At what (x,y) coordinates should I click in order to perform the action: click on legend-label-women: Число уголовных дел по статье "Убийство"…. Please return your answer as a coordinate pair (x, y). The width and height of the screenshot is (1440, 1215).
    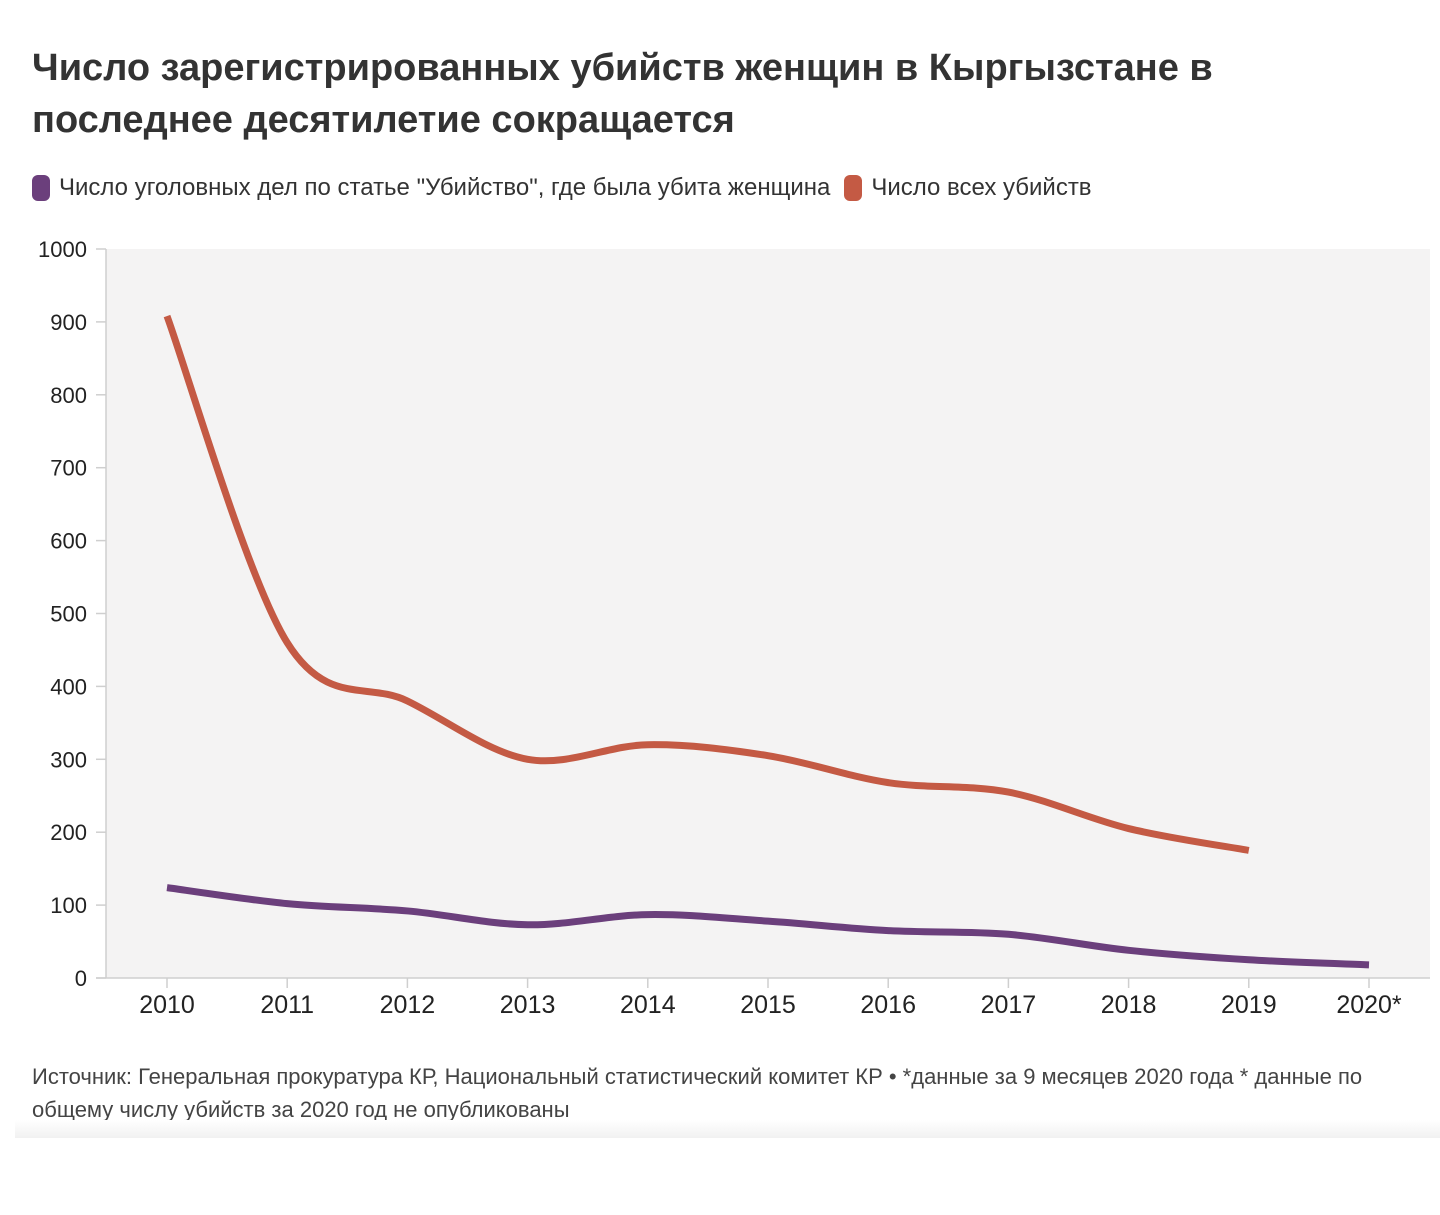
    Looking at the image, I should click on (445, 187).